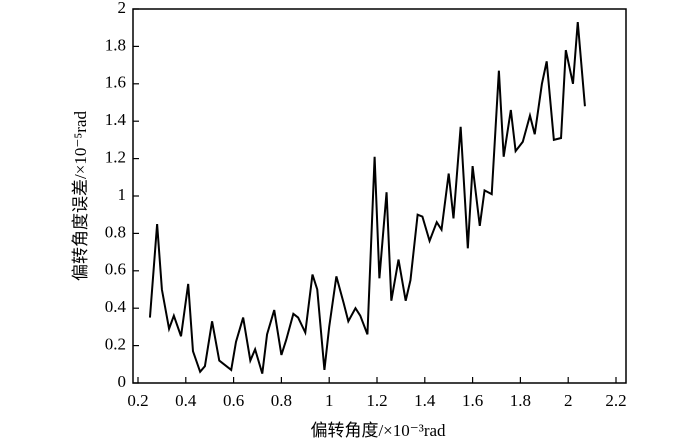  I want to click on x-tick-label: 1.4, so click(425, 400).